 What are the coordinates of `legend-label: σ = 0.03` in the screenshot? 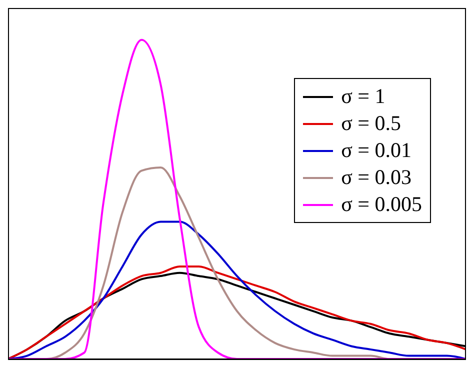 It's located at (376, 177).